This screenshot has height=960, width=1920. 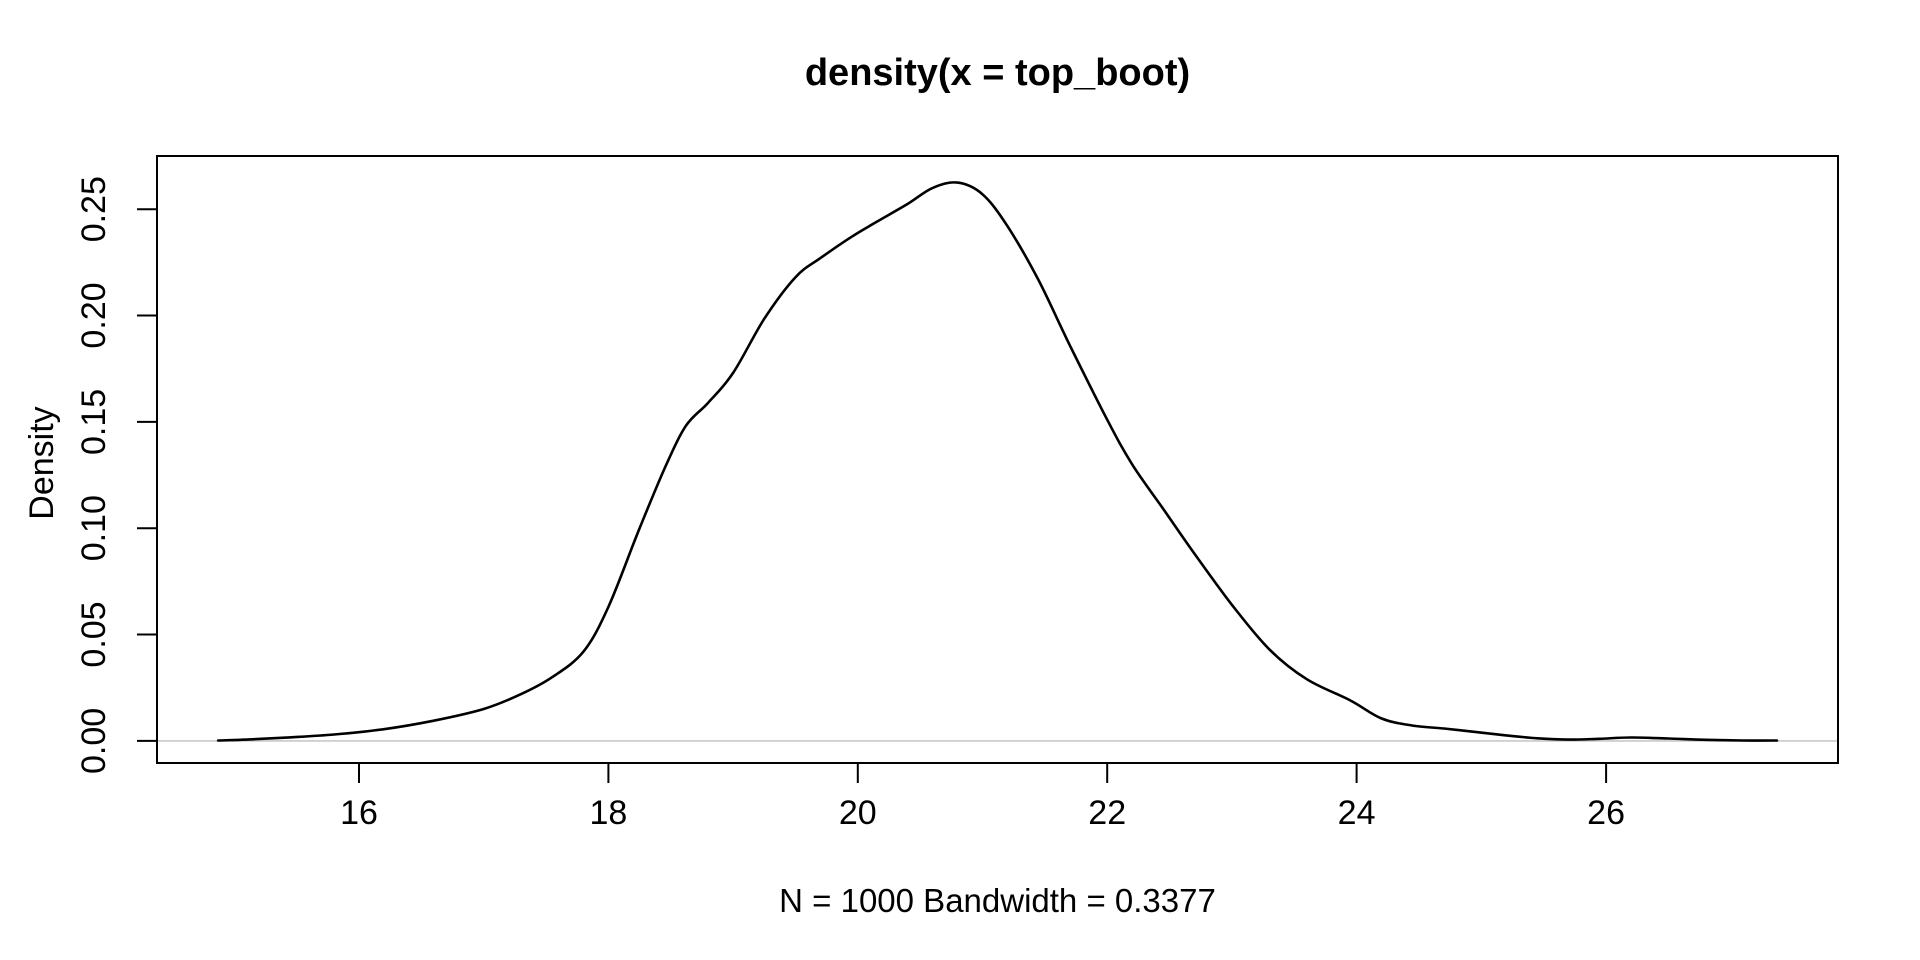 What do you see at coordinates (94, 741) in the screenshot?
I see `y-tick-label: 0.00` at bounding box center [94, 741].